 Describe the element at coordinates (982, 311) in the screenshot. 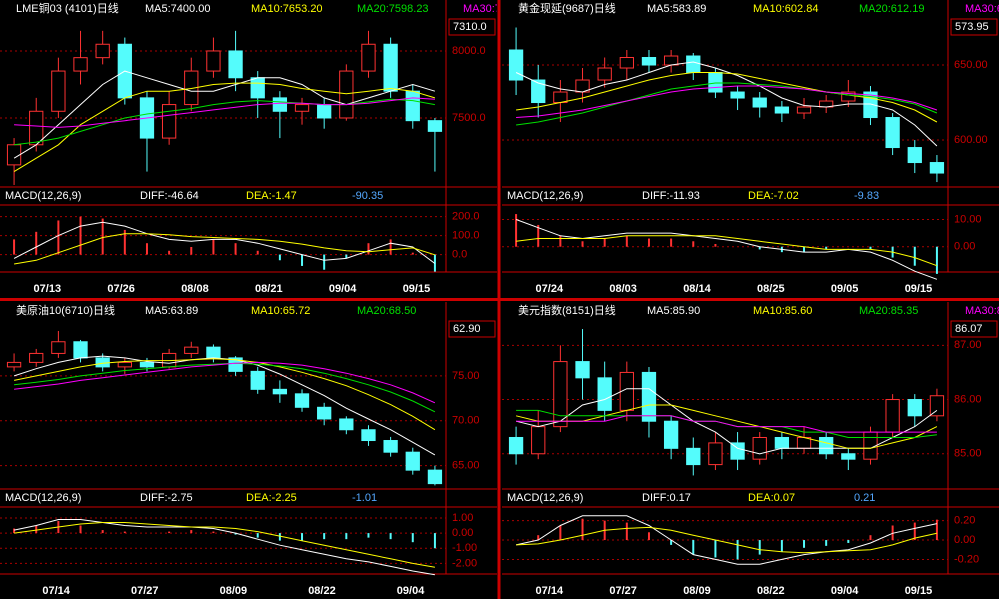

I see `ma-label: MA30:8` at that location.